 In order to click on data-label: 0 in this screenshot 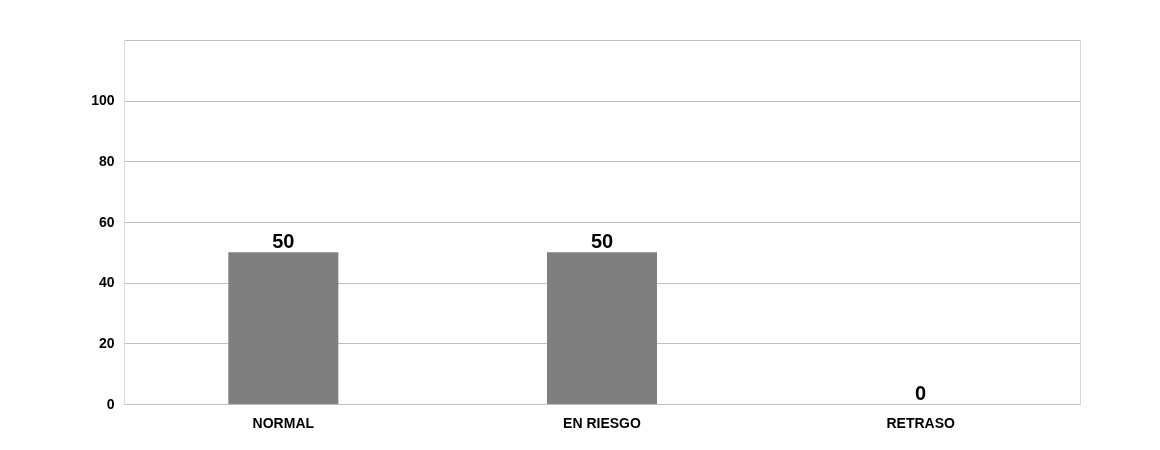, I will do `click(921, 393)`.